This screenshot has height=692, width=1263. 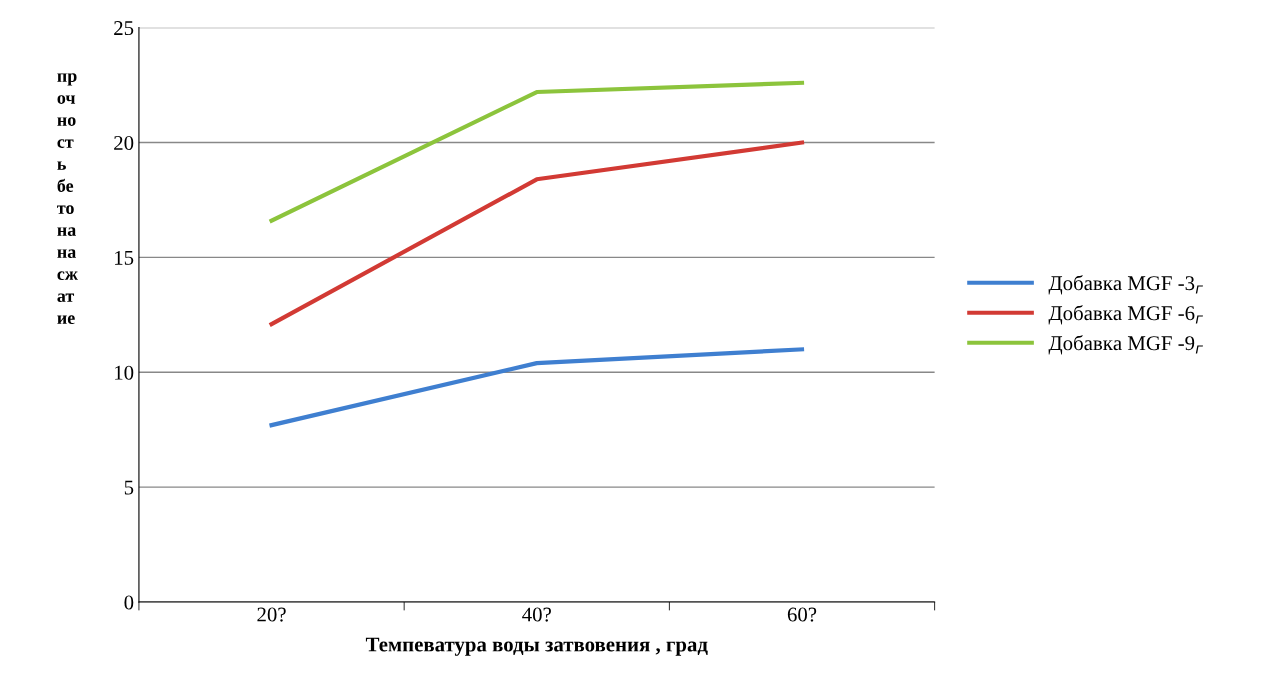 I want to click on x-axis-title: Темпеватура воды затвовения , град, so click(x=536, y=646).